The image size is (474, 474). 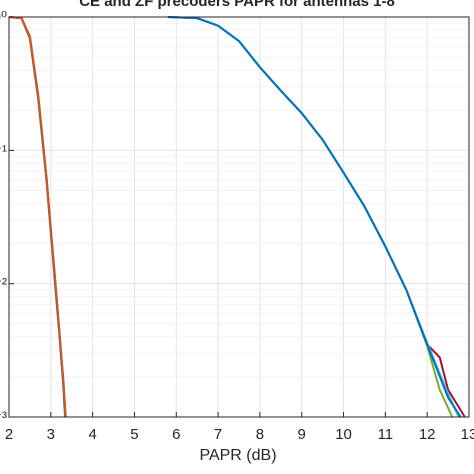 I want to click on x-tick-label: 8, so click(x=260, y=434).